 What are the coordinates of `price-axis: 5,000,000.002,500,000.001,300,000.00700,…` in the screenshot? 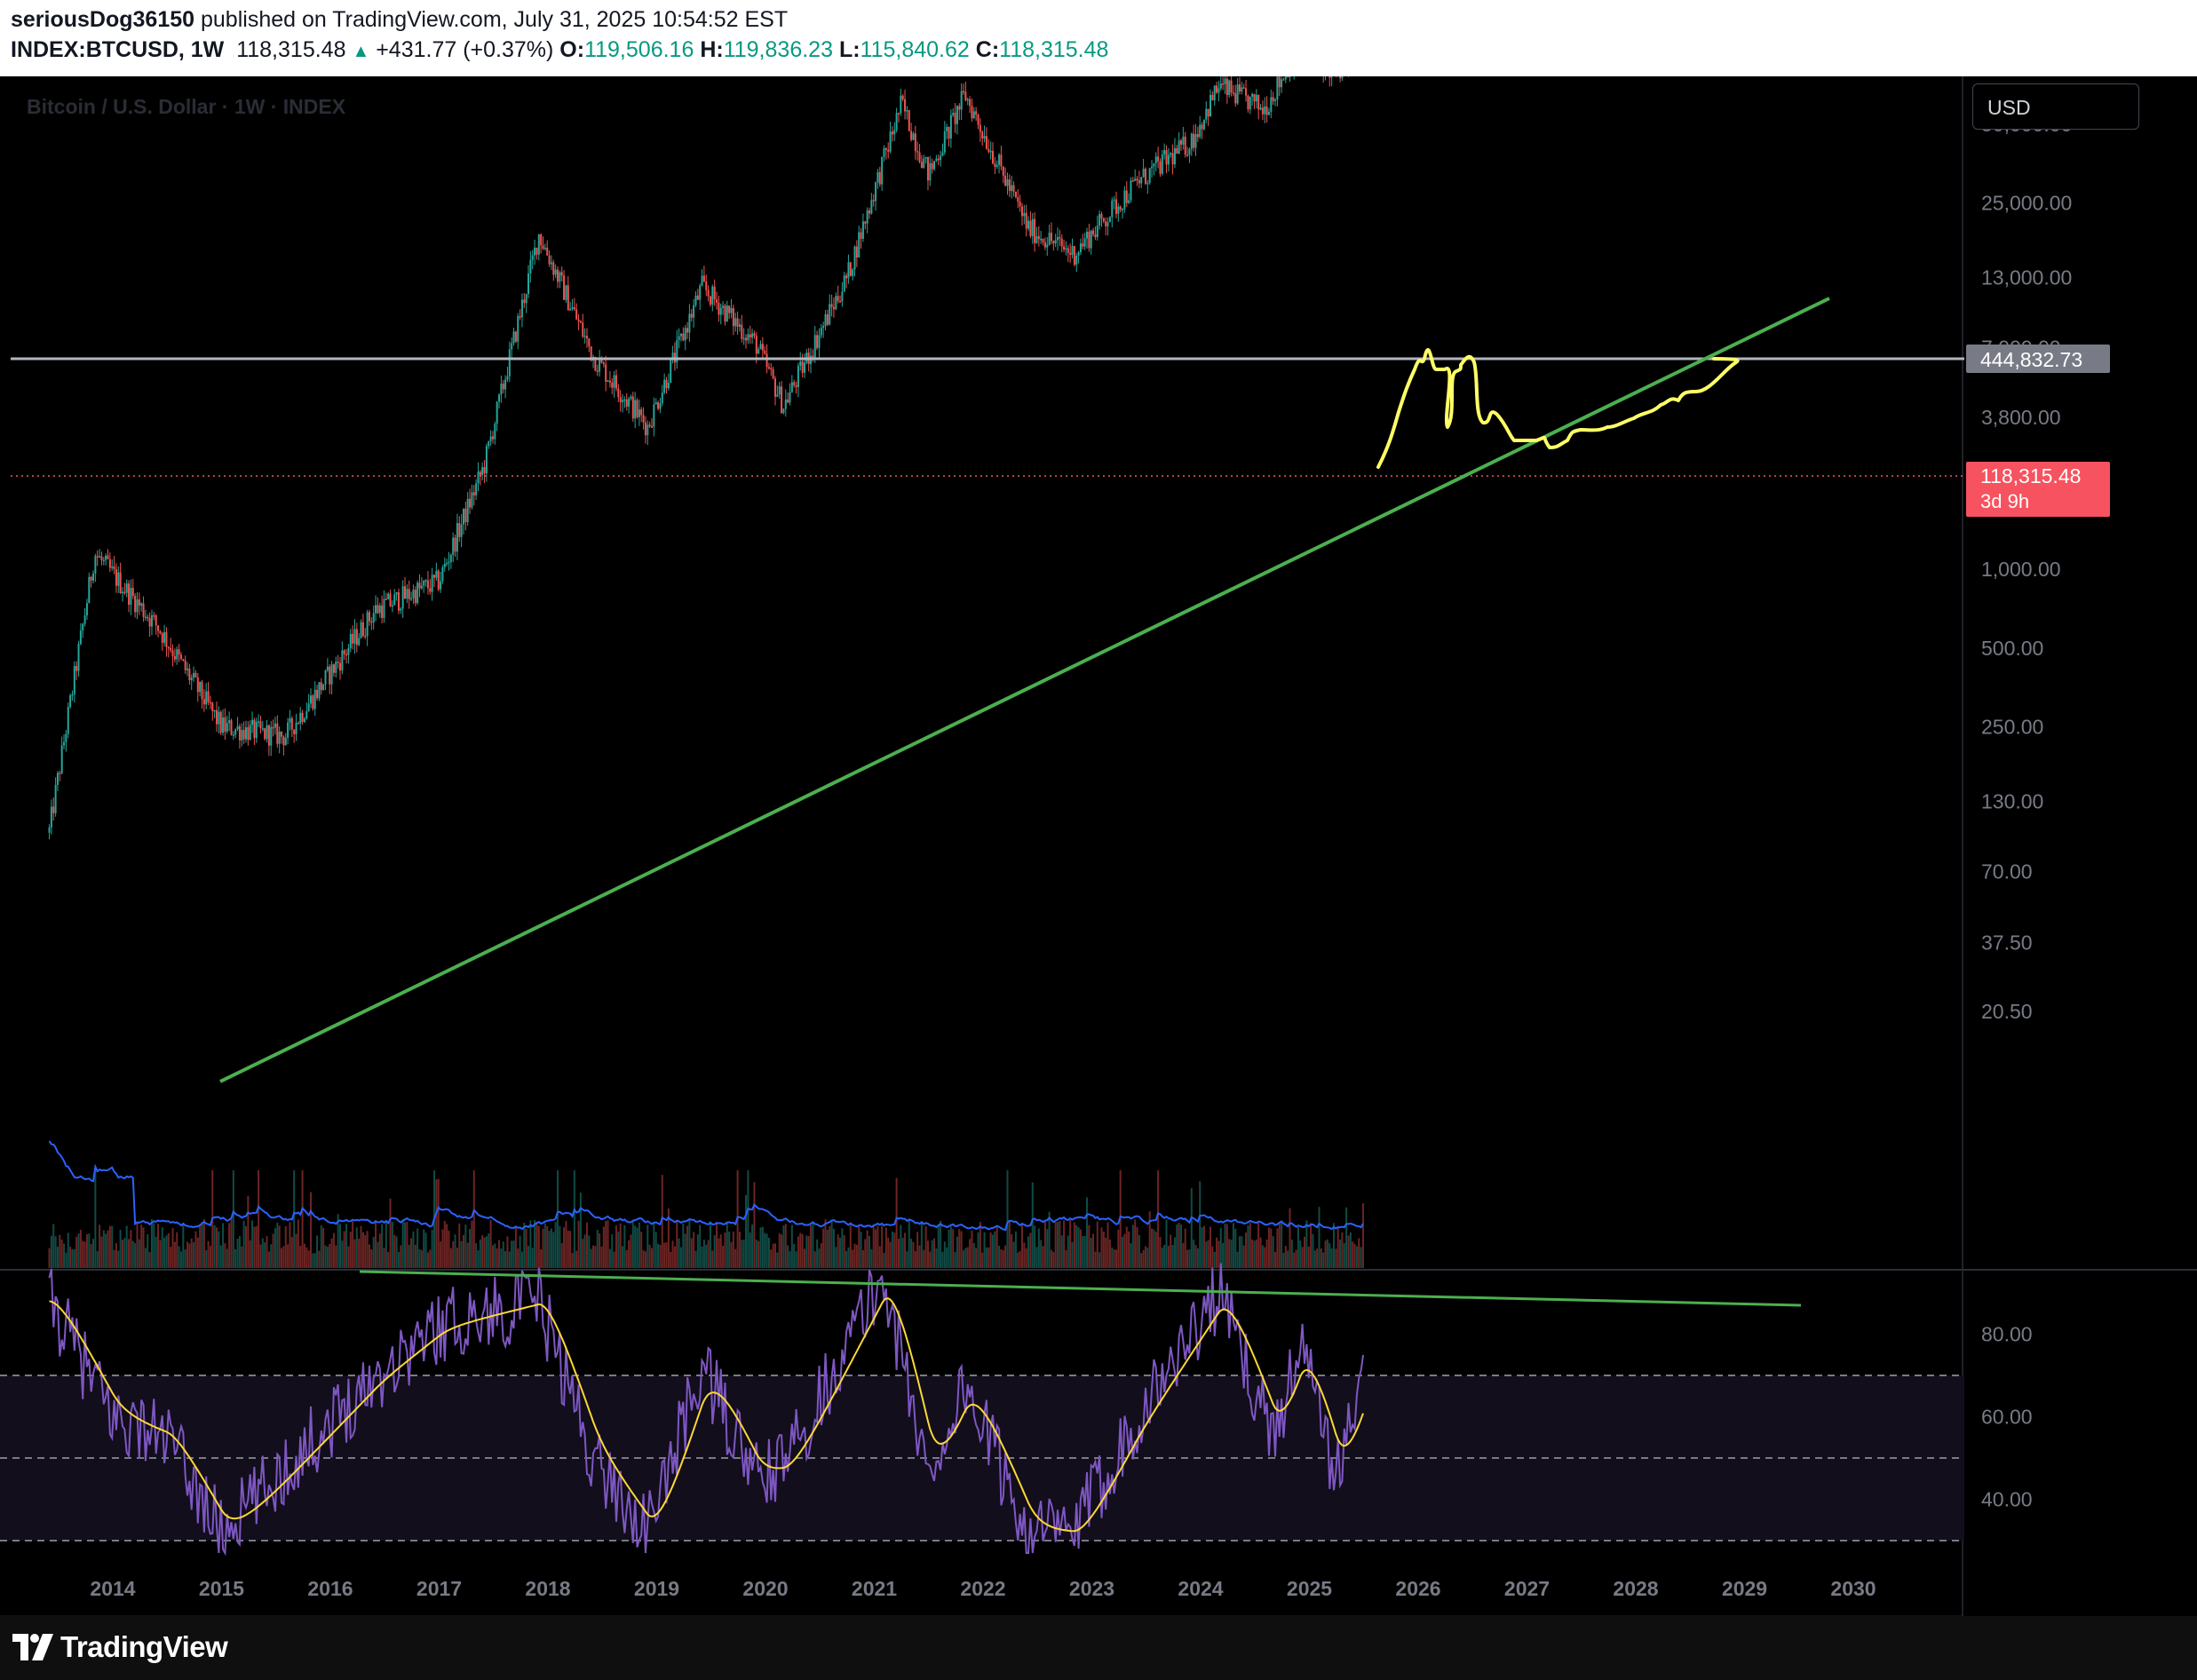 It's located at (2040, 549).